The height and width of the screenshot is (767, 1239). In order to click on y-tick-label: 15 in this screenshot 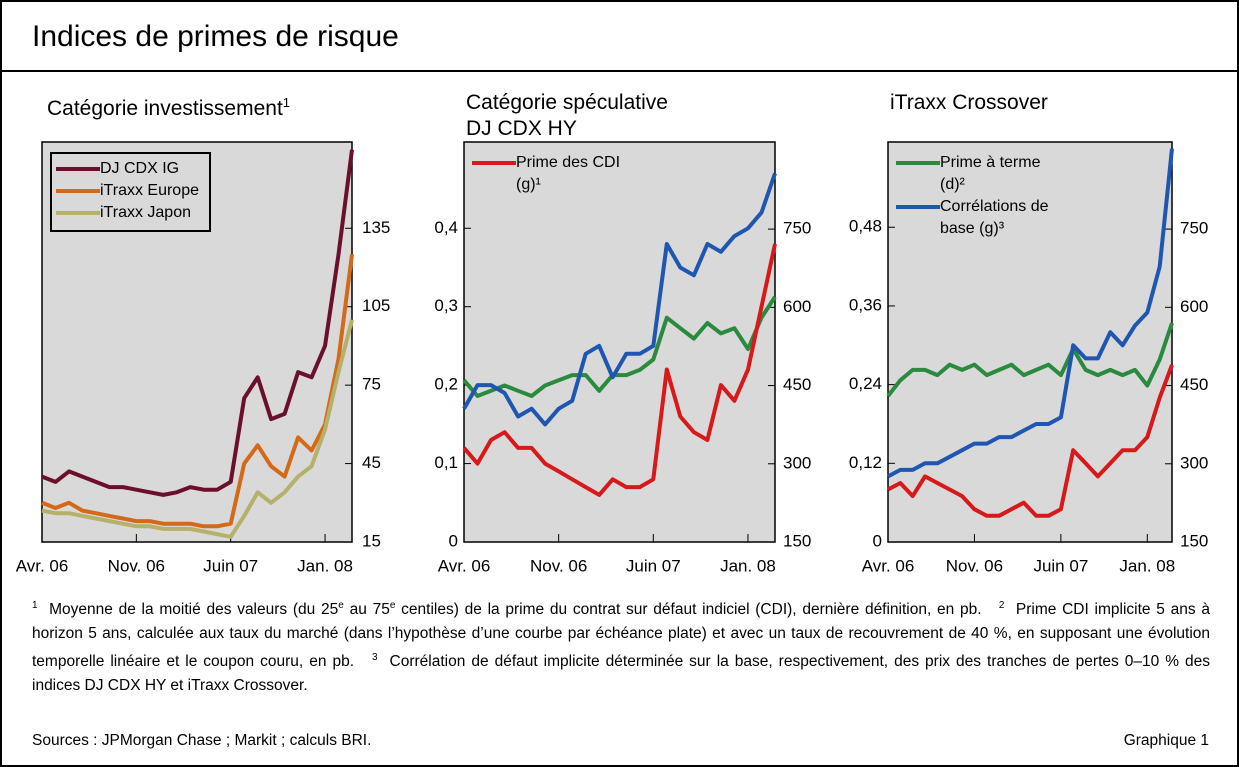, I will do `click(371, 540)`.